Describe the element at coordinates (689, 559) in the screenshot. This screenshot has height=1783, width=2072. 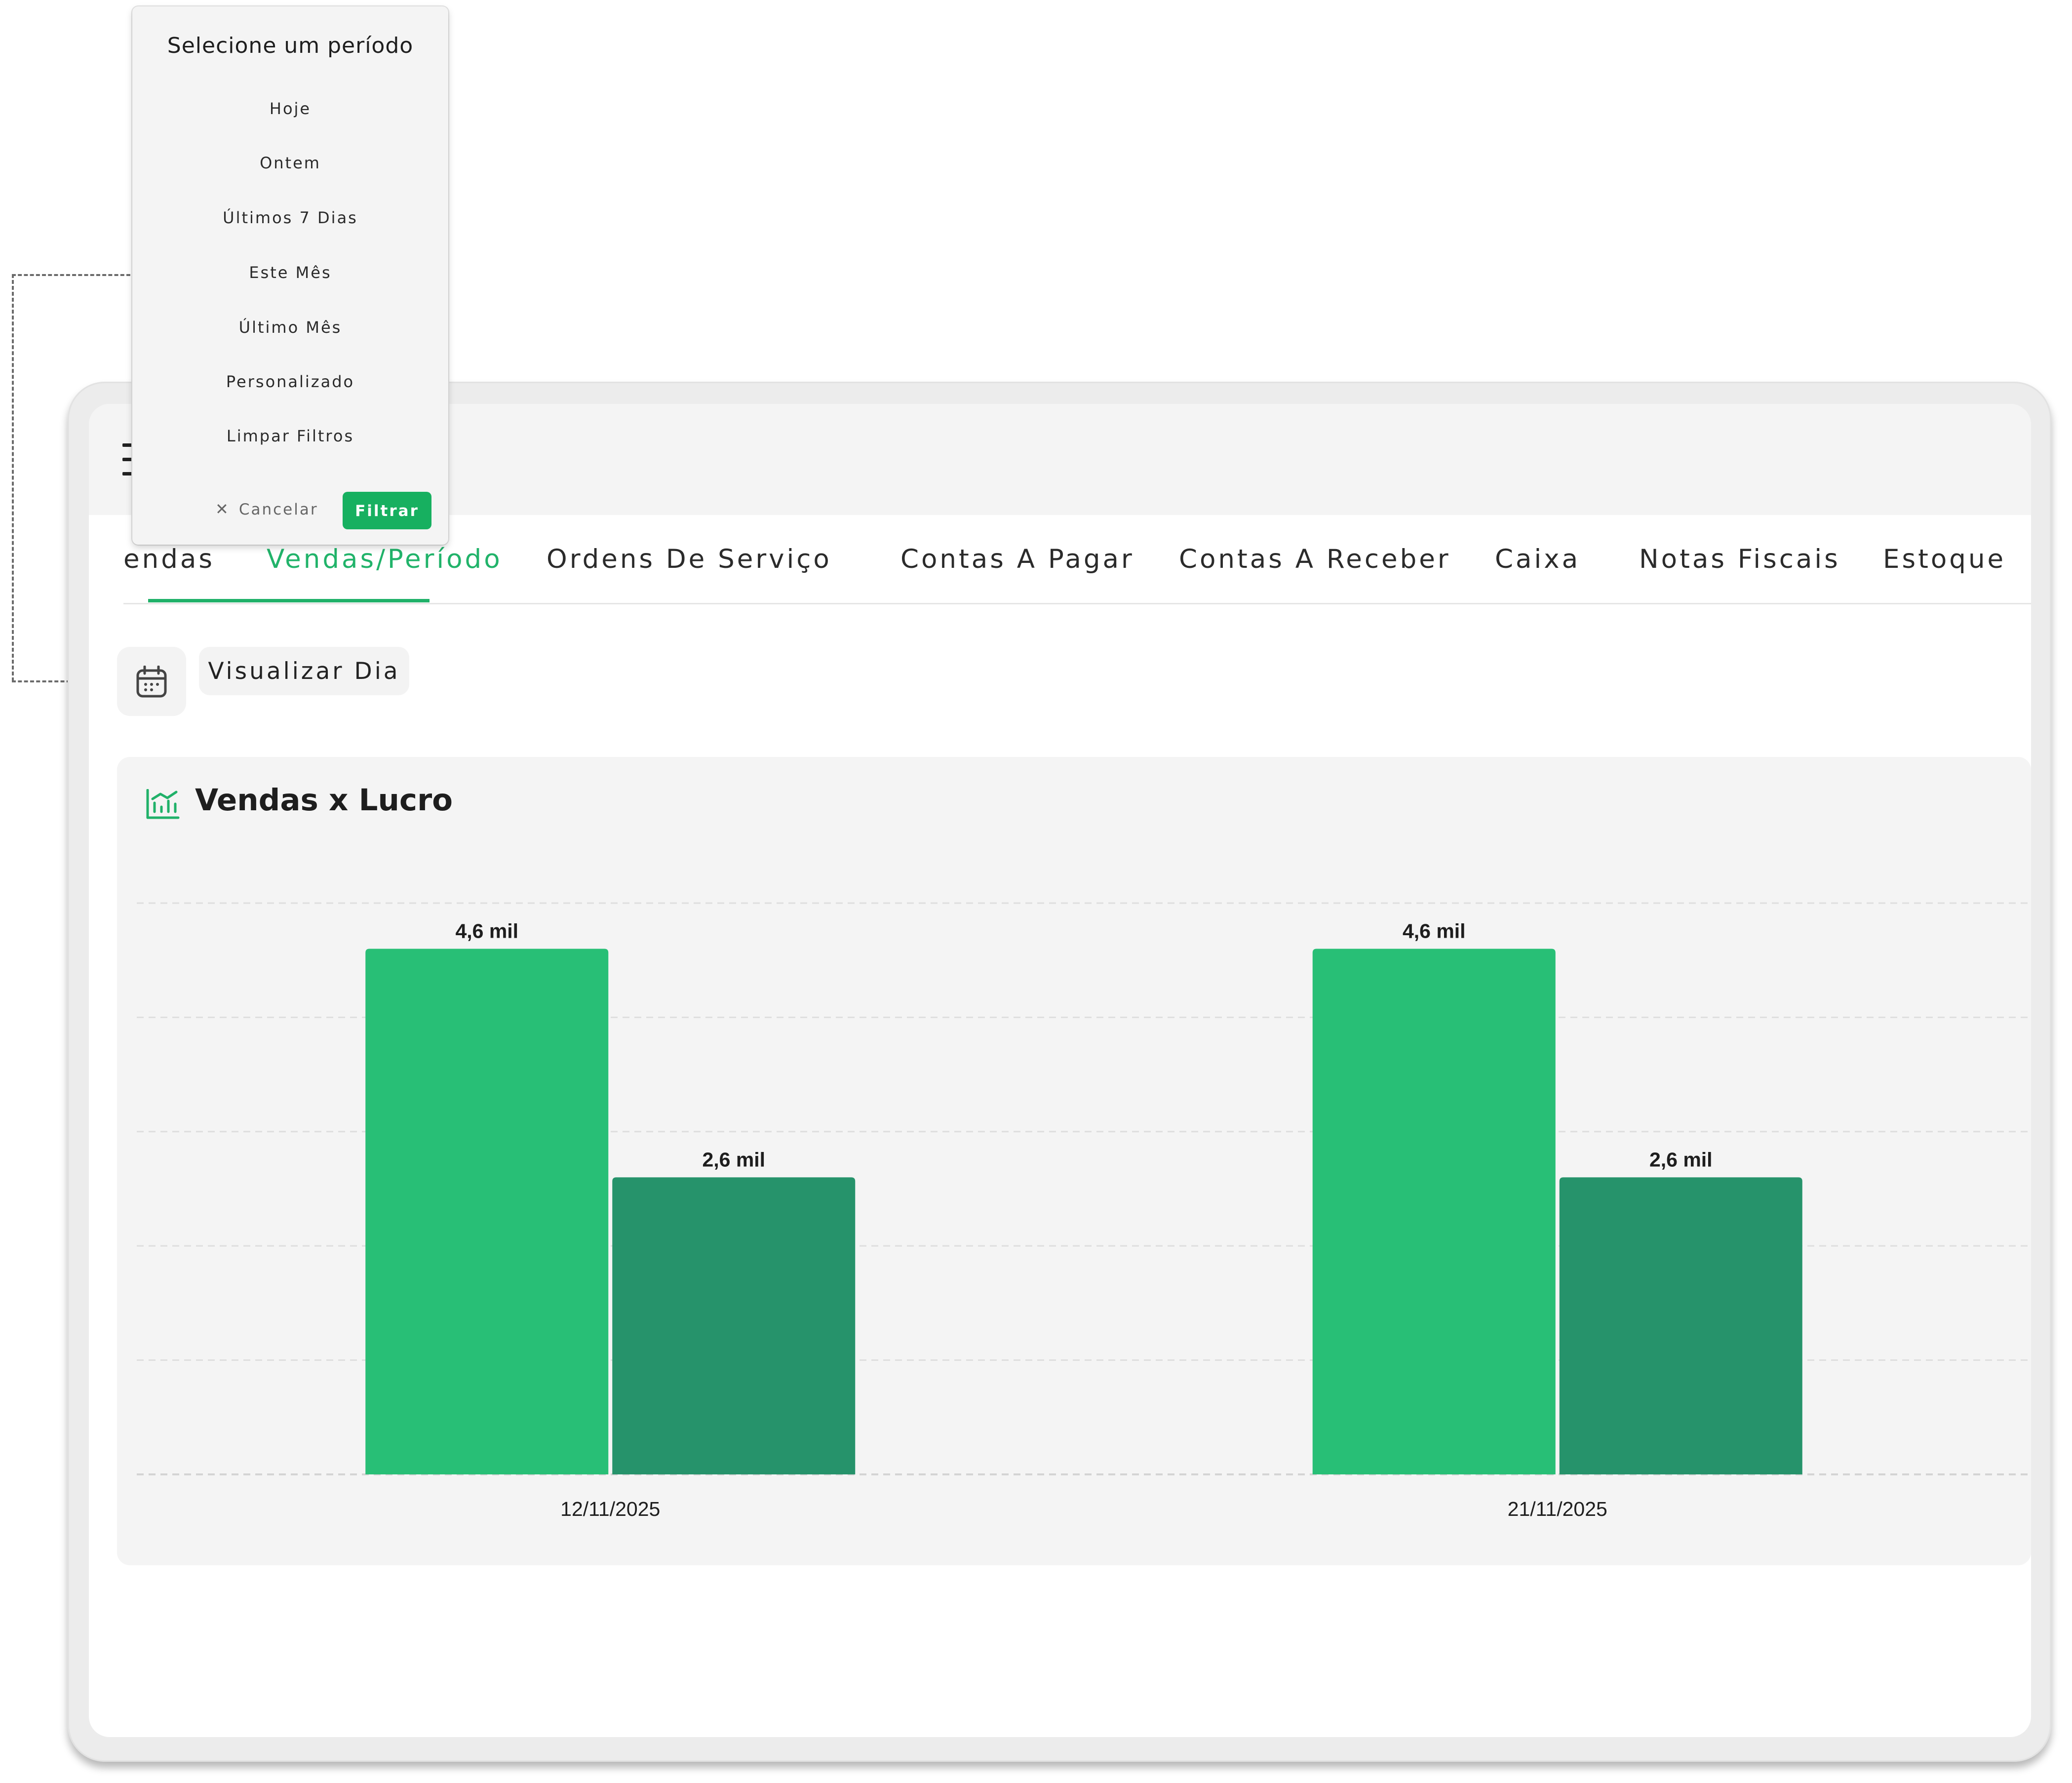
I see `tab-ordens-de-servico: Ordens De Serviço` at that location.